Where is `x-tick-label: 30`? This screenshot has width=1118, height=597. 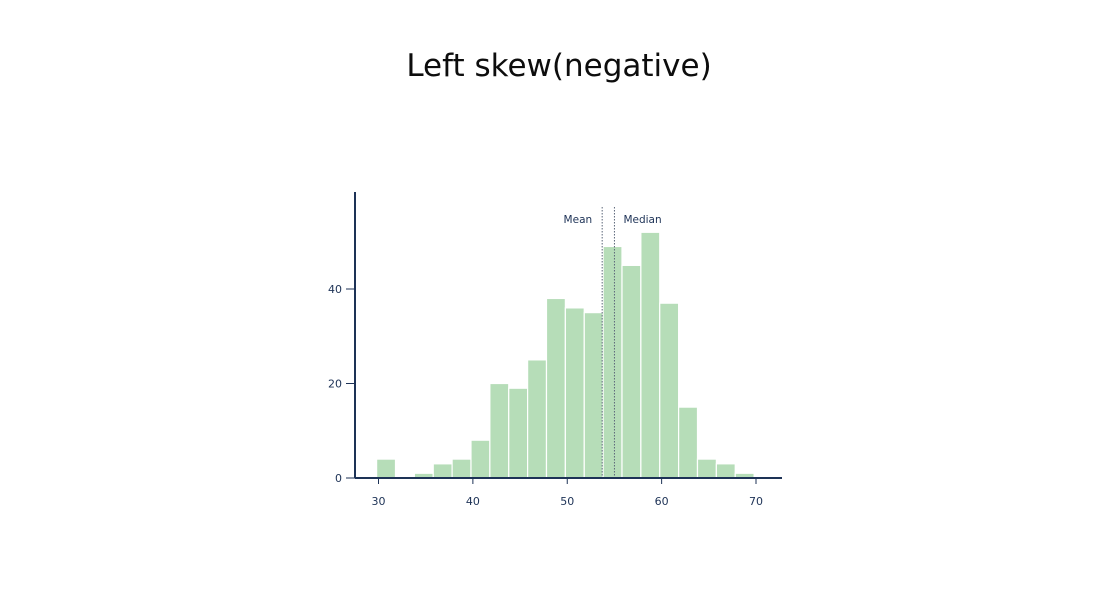 x-tick-label: 30 is located at coordinates (379, 501).